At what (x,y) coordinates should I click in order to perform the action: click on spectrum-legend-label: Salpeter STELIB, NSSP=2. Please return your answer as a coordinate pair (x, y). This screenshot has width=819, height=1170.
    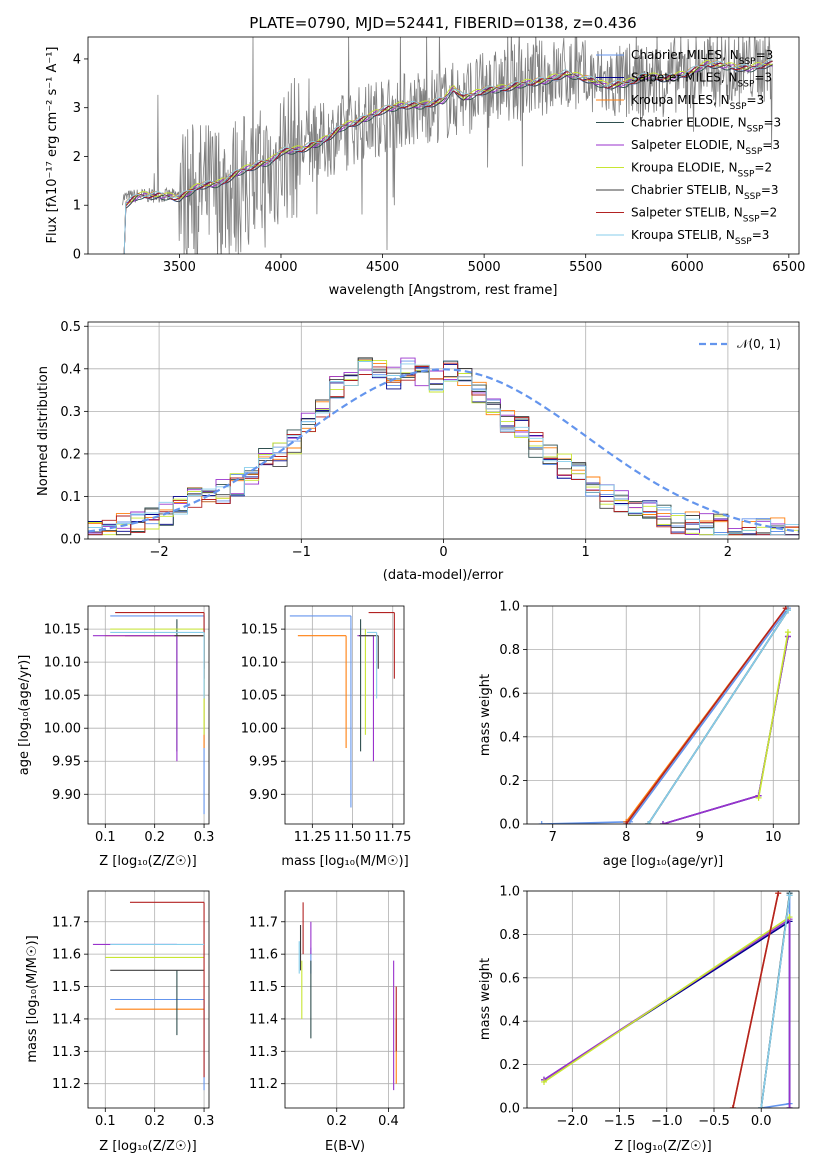
    Looking at the image, I should click on (704, 215).